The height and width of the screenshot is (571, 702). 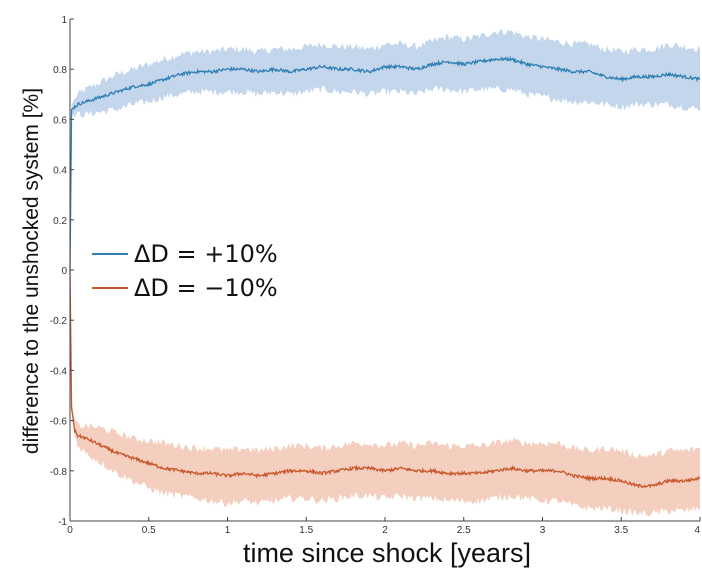 I want to click on y-tick-label: 0.2, so click(x=60, y=221).